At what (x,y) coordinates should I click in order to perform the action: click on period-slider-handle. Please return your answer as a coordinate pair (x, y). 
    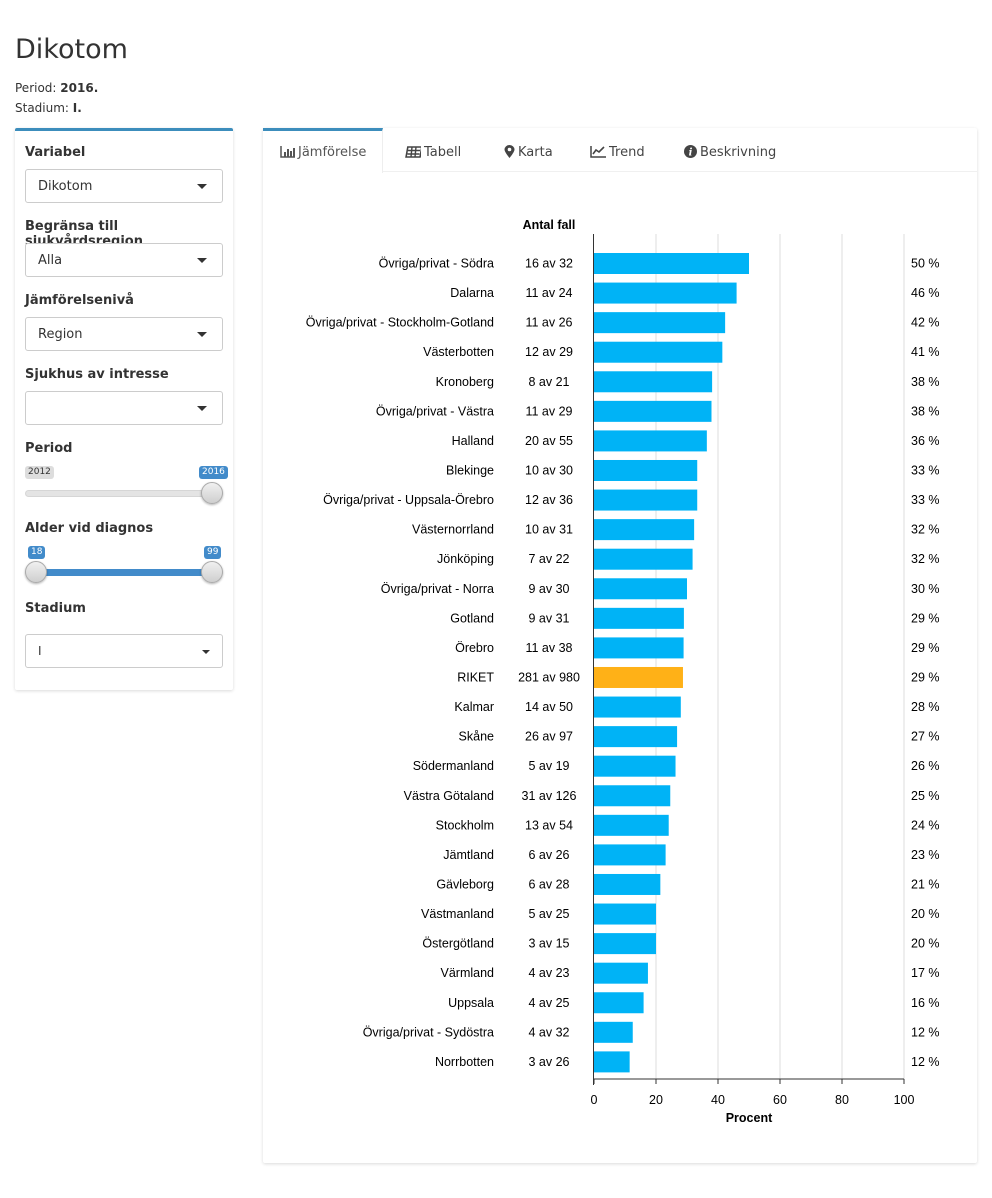
    Looking at the image, I should click on (212, 493).